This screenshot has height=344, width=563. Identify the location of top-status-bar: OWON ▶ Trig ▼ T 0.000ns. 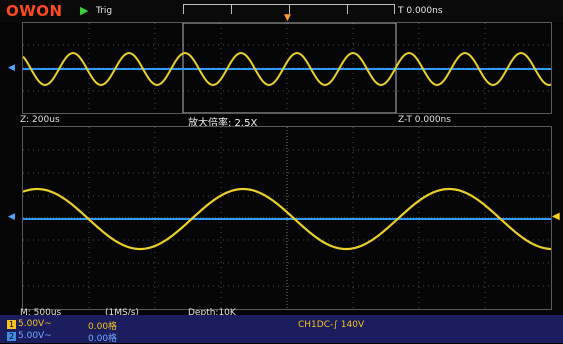
(281, 11).